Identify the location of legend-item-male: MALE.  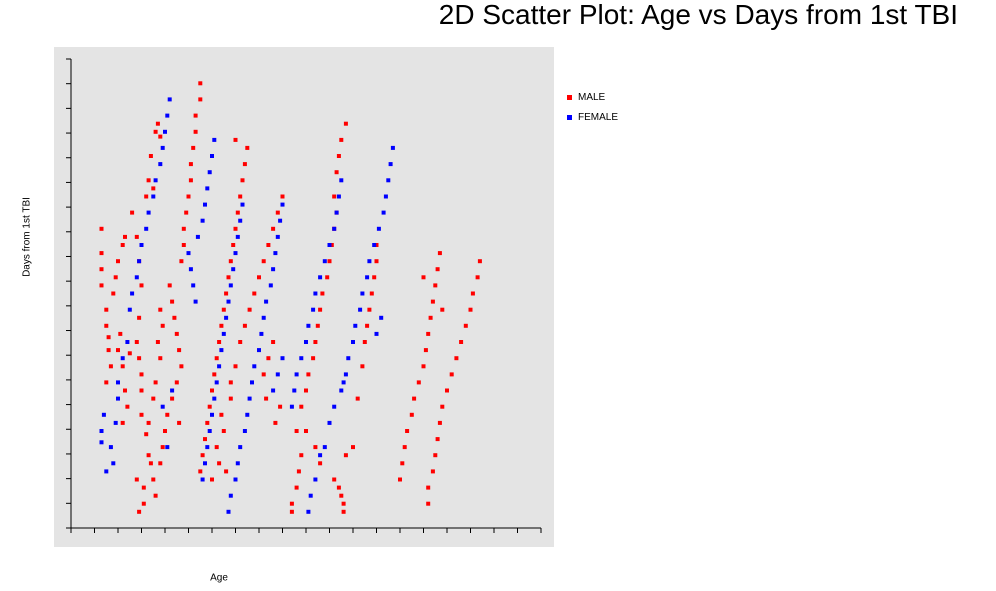
(592, 97).